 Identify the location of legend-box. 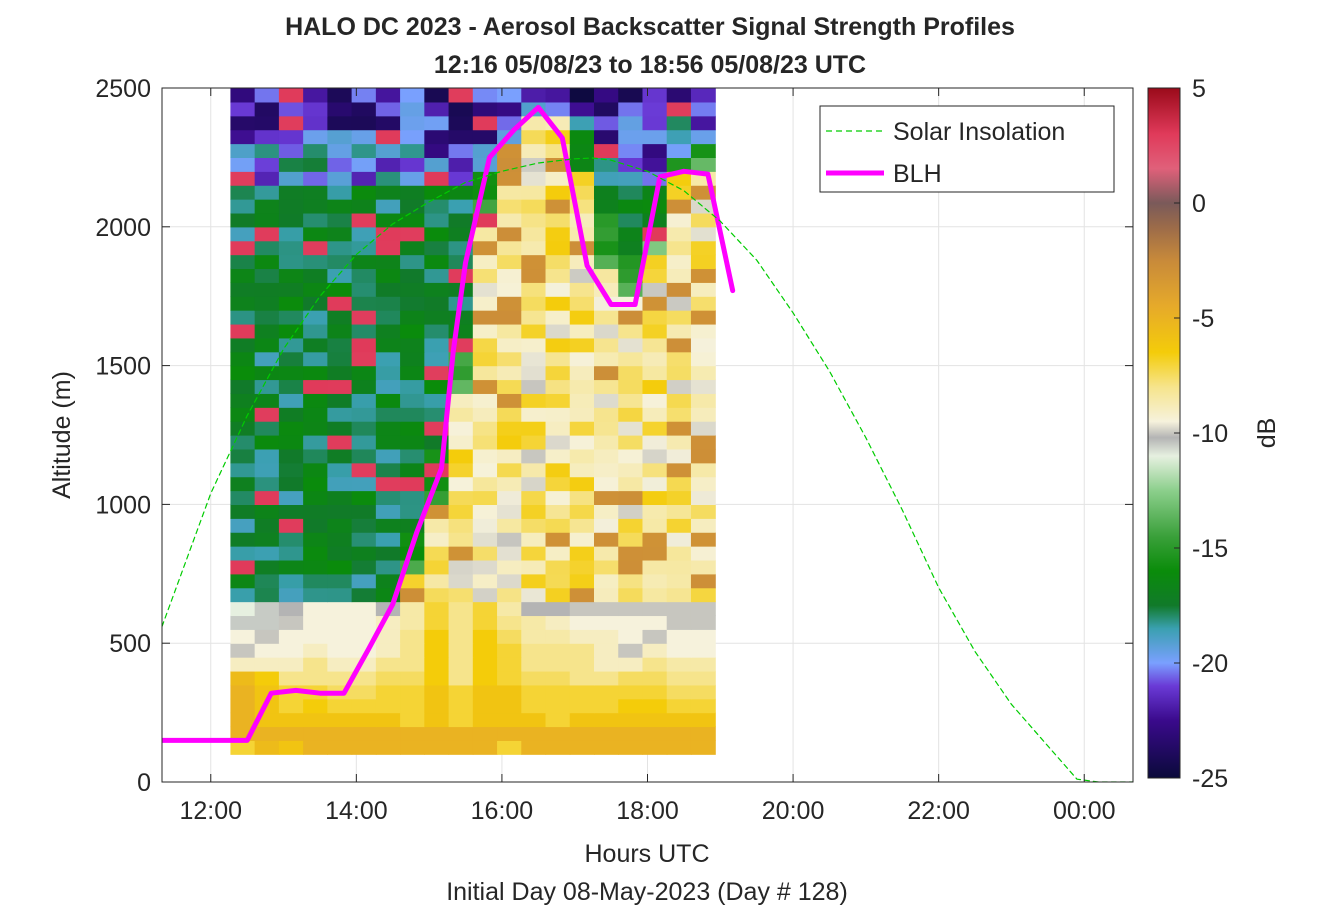
(967, 149).